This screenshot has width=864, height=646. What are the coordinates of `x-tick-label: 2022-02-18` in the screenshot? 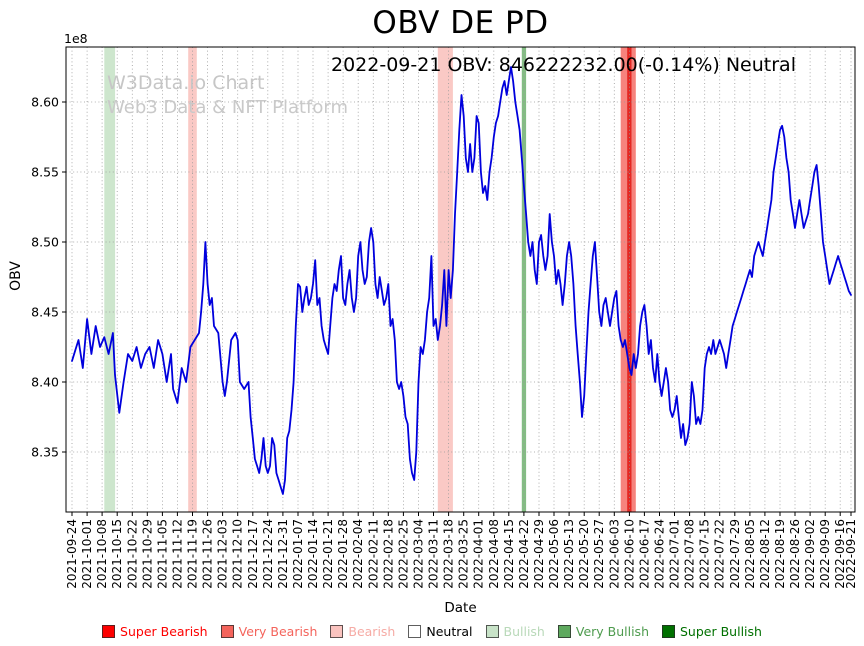 It's located at (388, 554).